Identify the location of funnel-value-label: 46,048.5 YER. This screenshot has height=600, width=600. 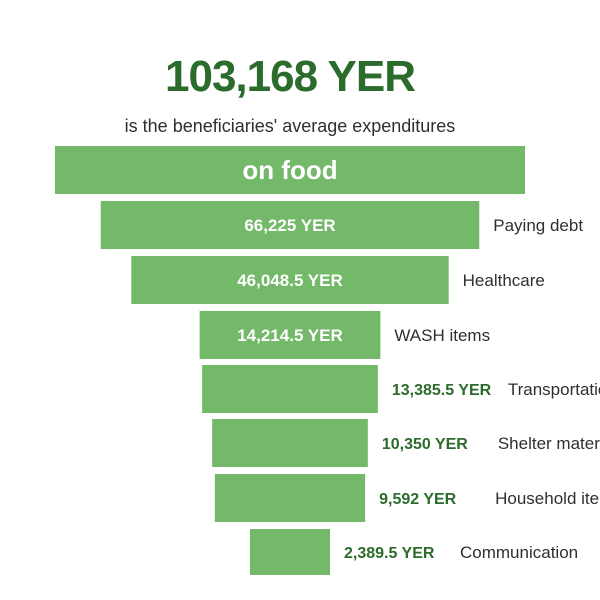
(290, 280).